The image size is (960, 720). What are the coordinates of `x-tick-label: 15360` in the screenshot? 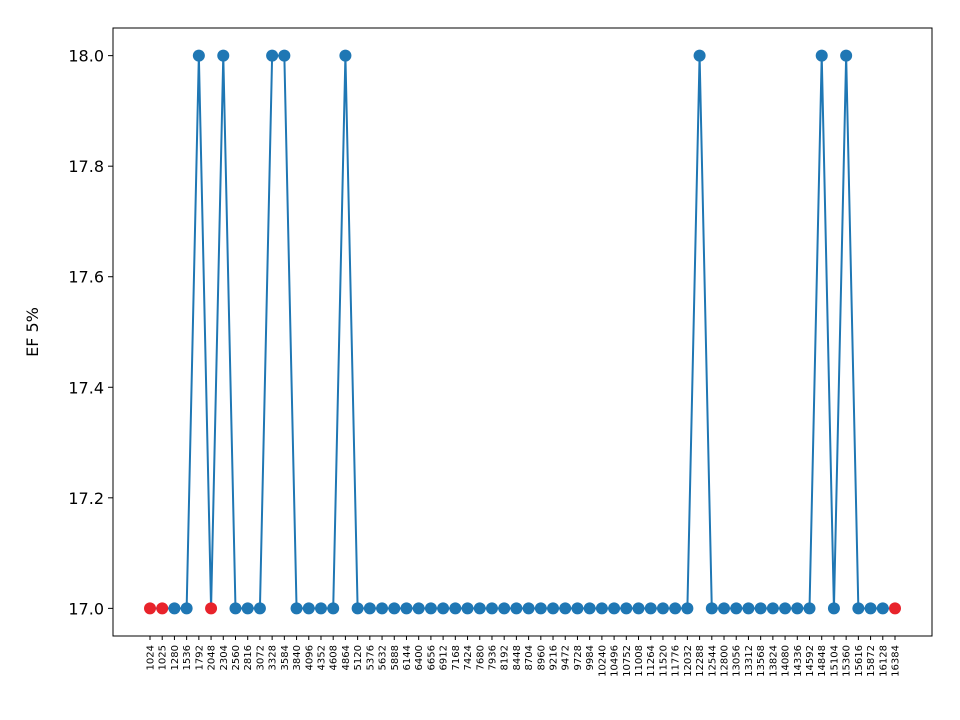 It's located at (847, 661).